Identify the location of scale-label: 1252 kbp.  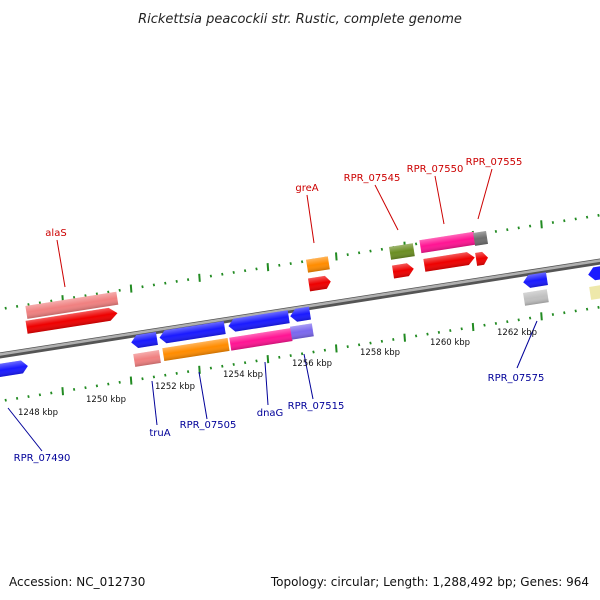
(175, 387).